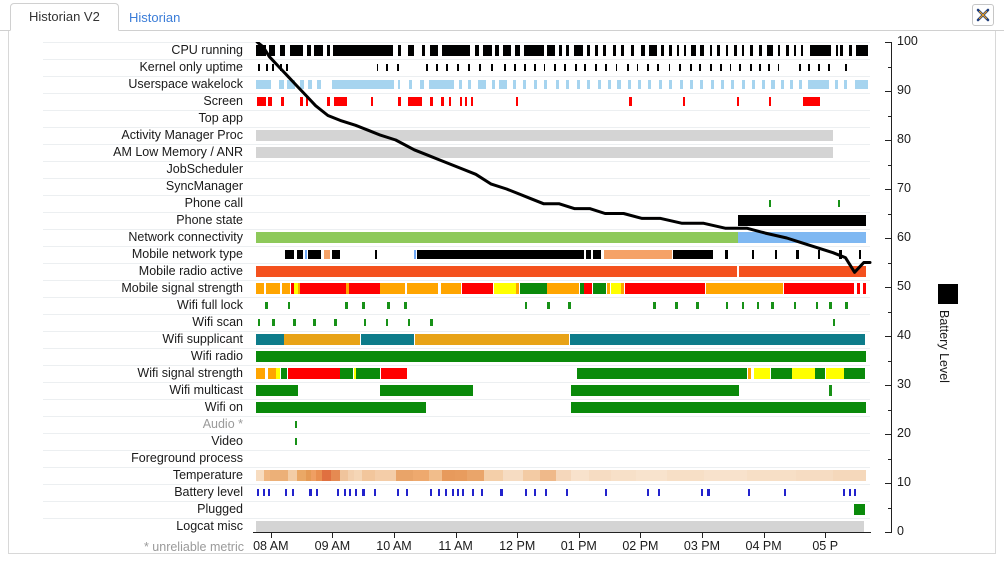 This screenshot has width=1004, height=562. I want to click on row-track-syncmanager, so click(562, 186).